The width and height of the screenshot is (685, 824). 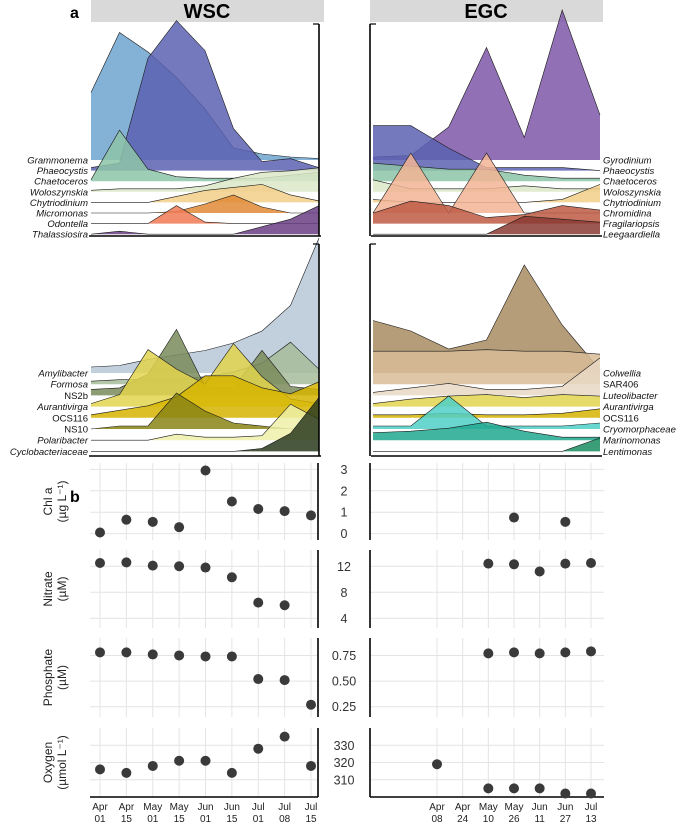 I want to click on area-outline-egc-ocs116, so click(x=487, y=412).